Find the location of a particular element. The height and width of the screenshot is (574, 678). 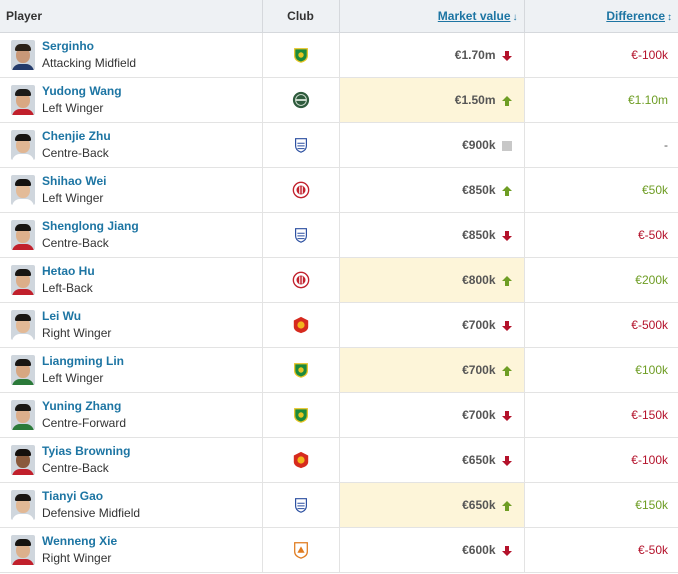

table-row: Liangming Lin Left Winger €700k €100k is located at coordinates (339, 370).